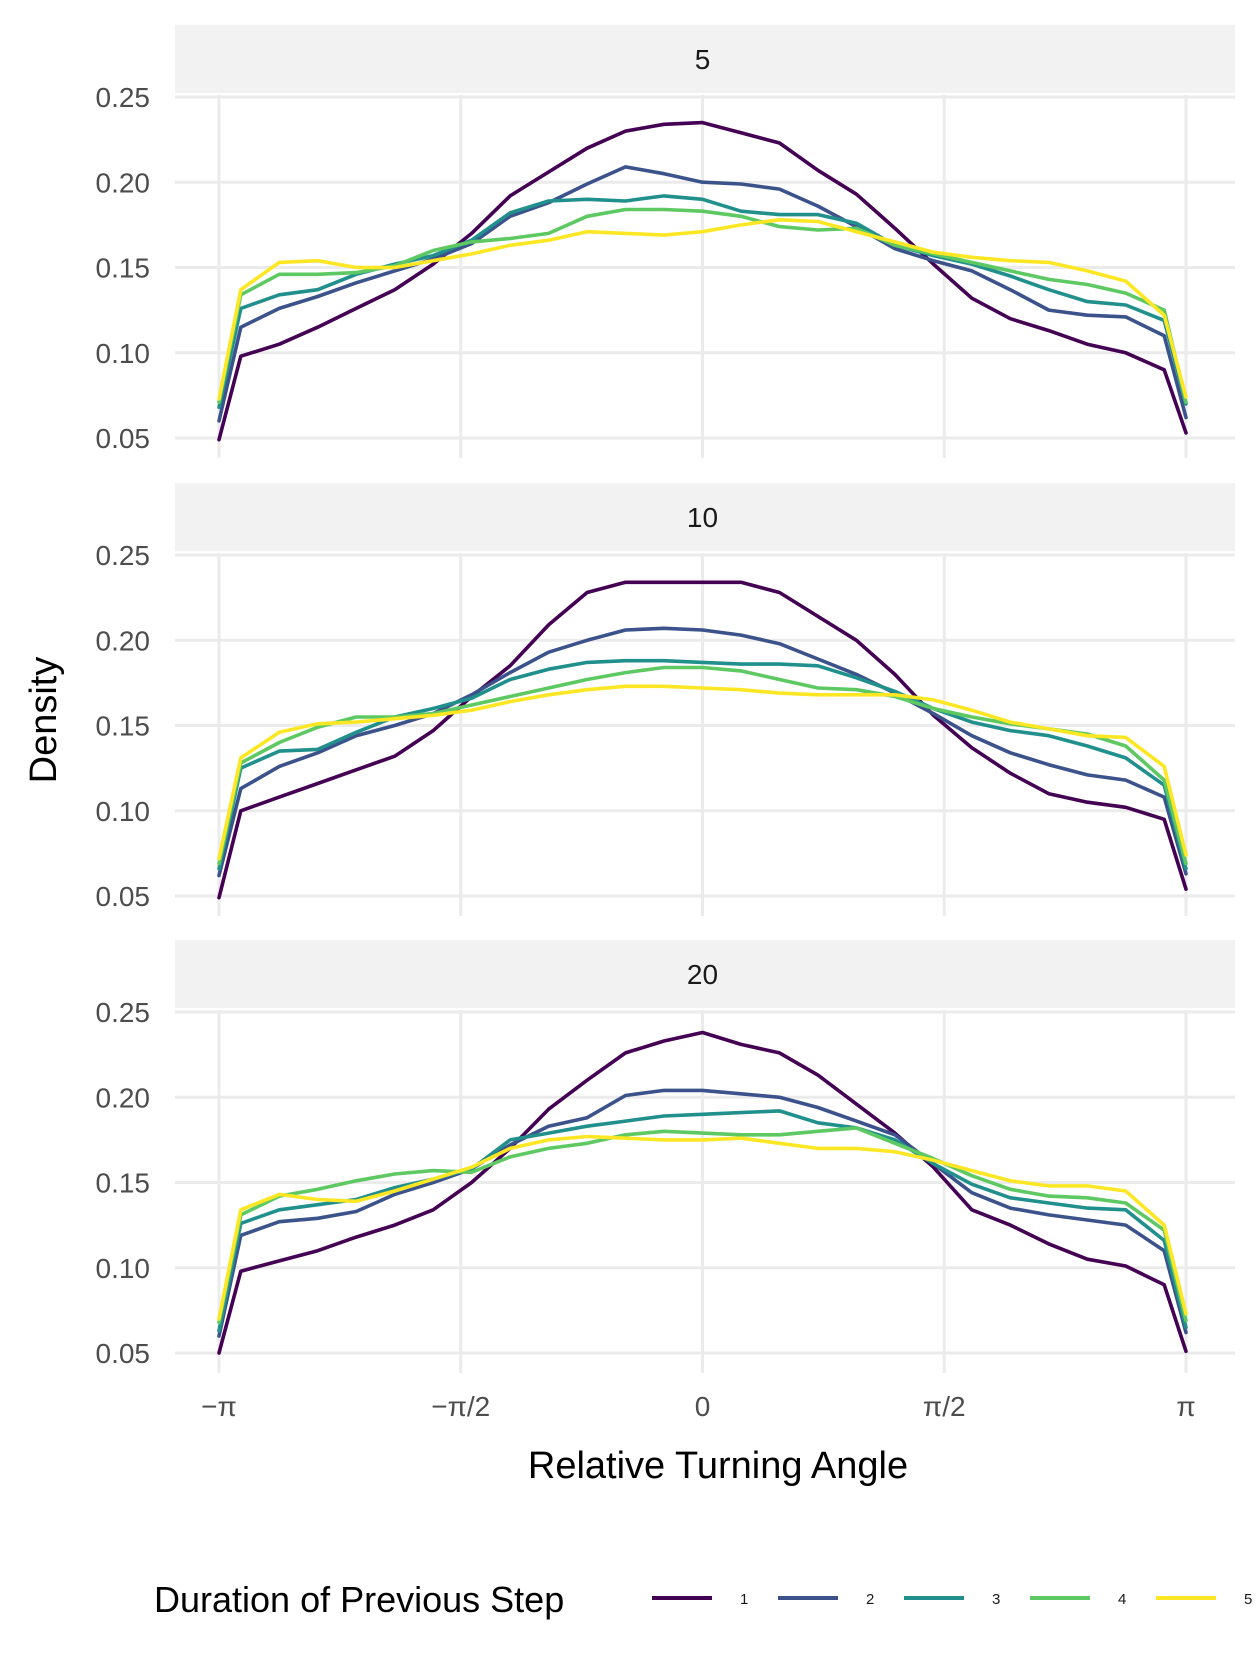 This screenshot has width=1259, height=1680. What do you see at coordinates (1185, 1406) in the screenshot?
I see `x-tick-label: π` at bounding box center [1185, 1406].